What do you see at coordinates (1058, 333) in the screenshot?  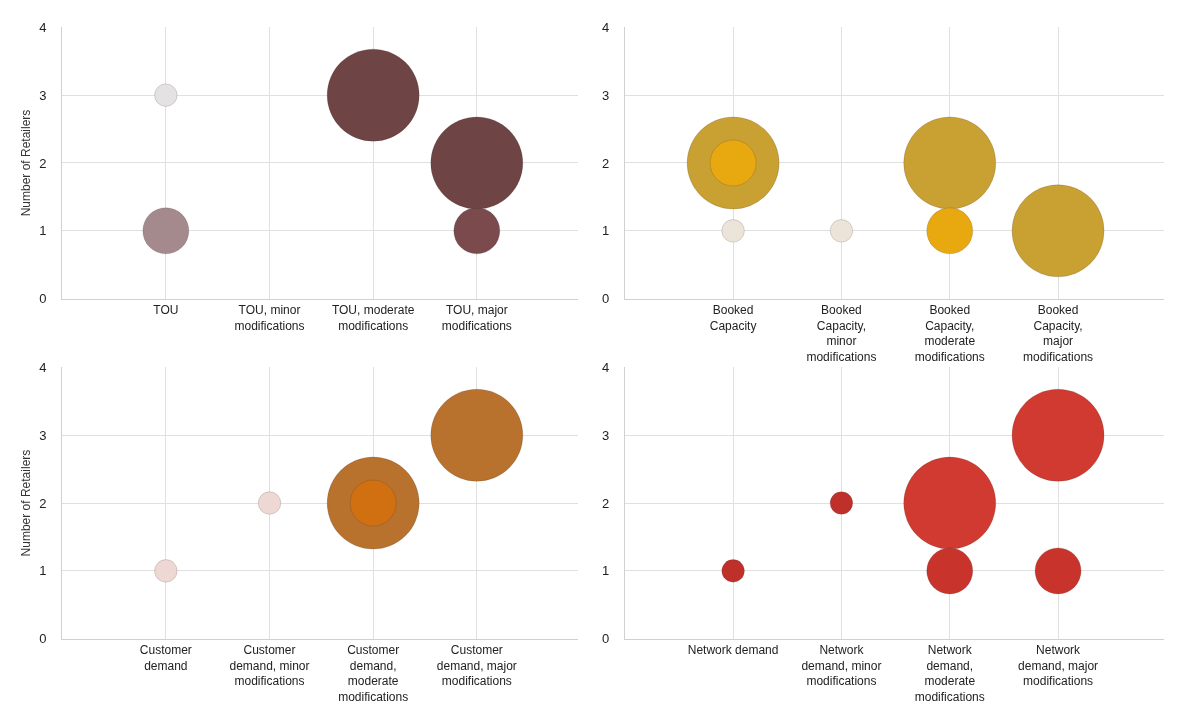 I see `x-tick-label: Booked Capacity, major modifications` at bounding box center [1058, 333].